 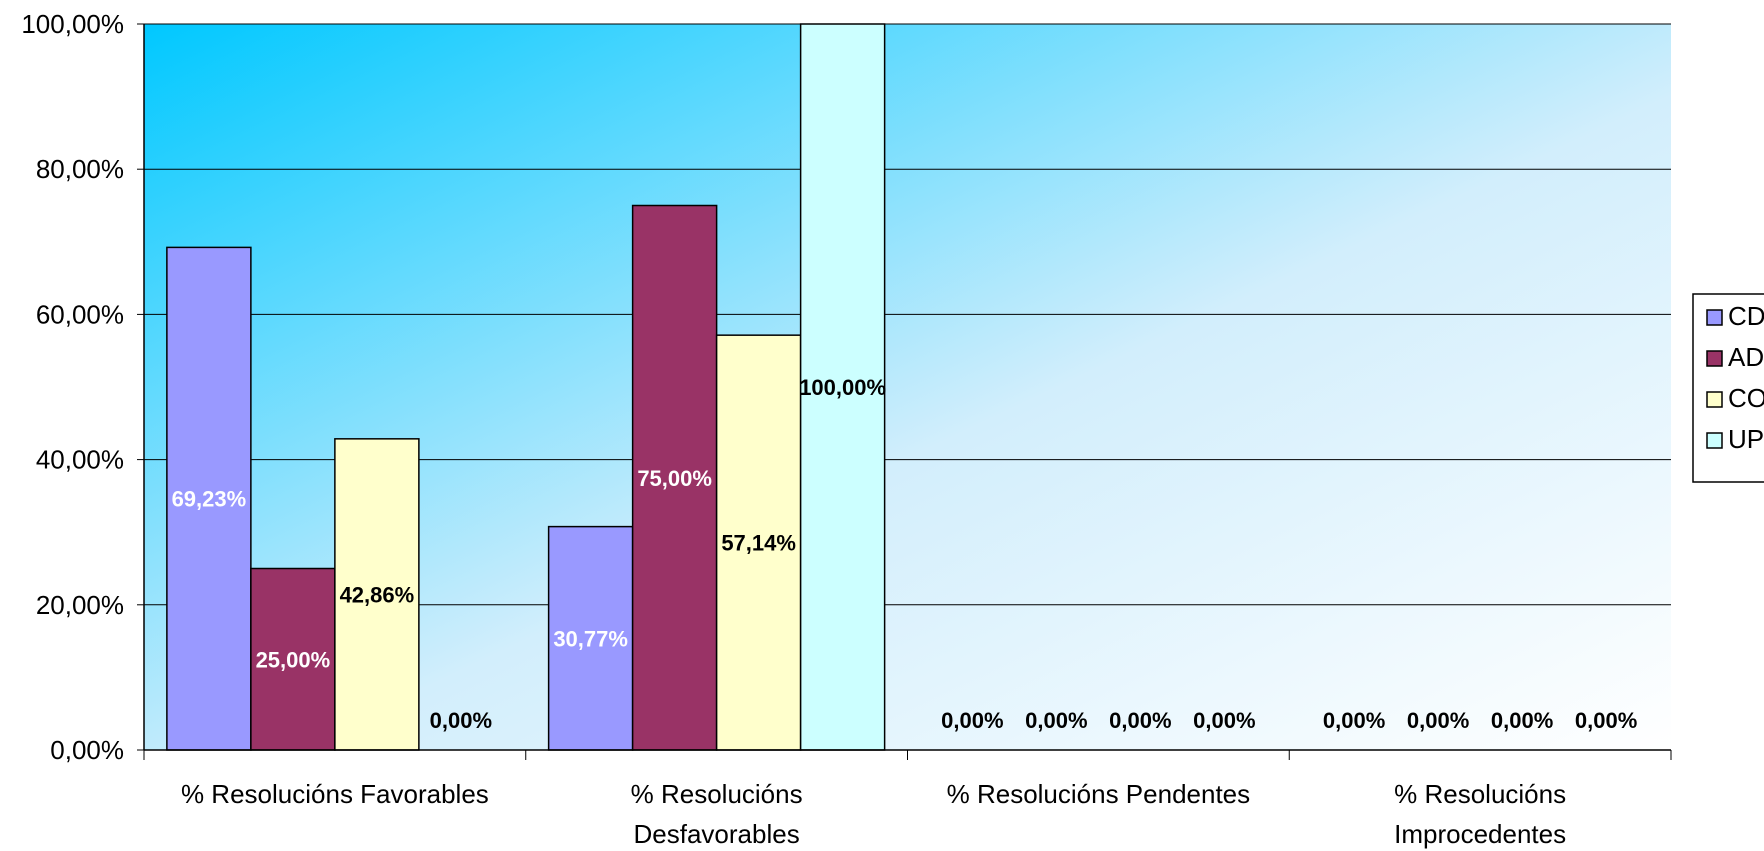 I want to click on y-tick-label: 20,00%, so click(x=80, y=605).